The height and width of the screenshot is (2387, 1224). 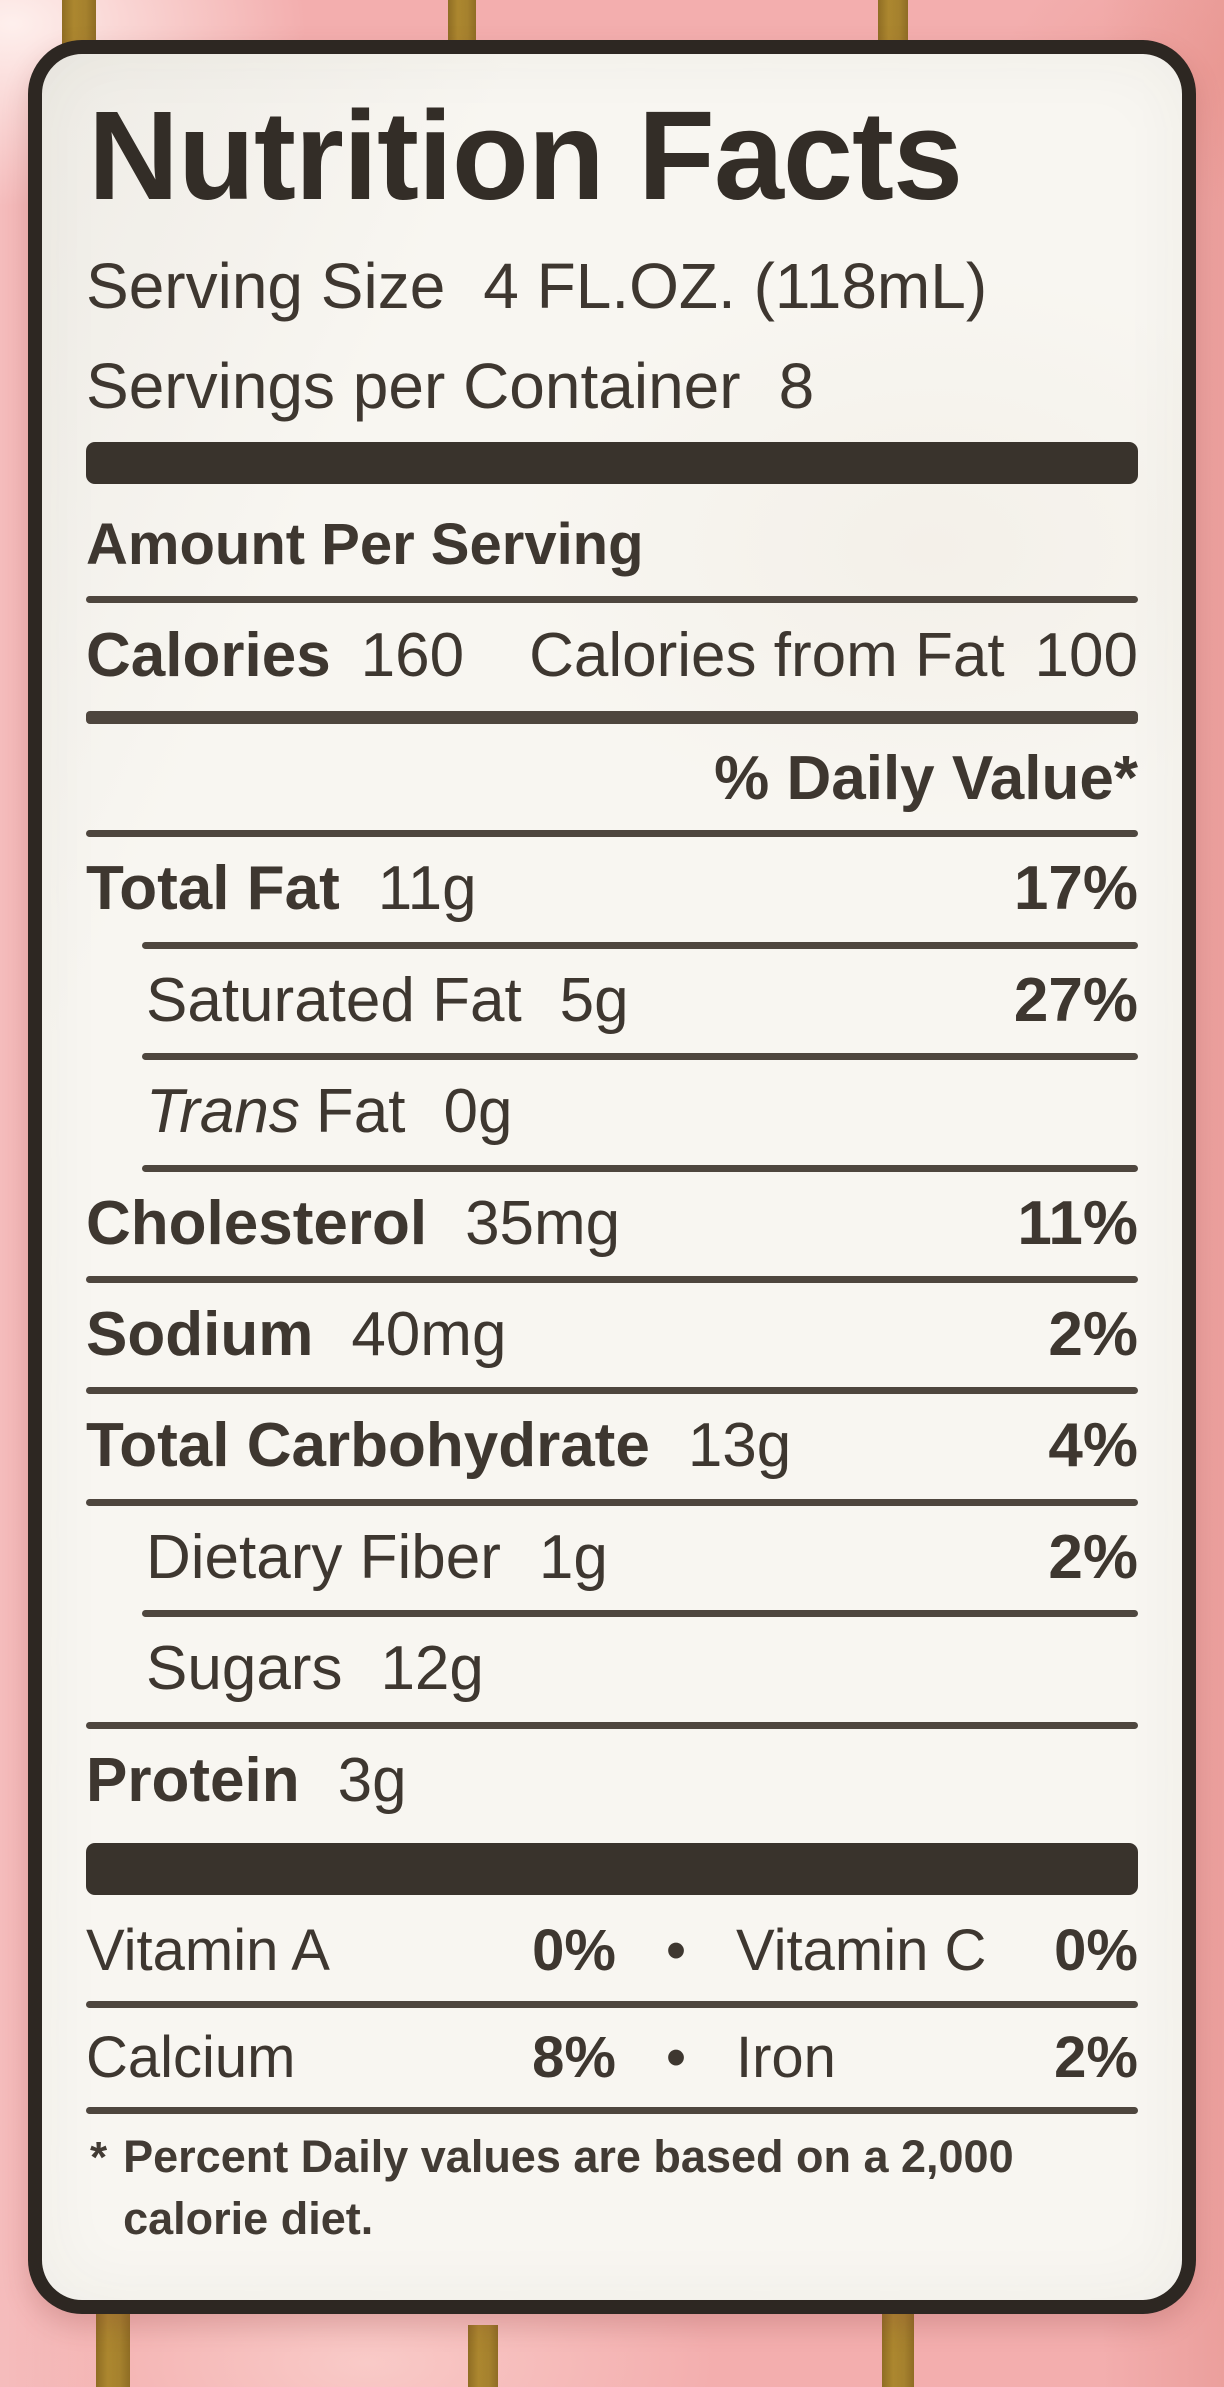 I want to click on serving-size-row: Serving Size 4 FL.OZ. (118mL), so click(x=612, y=286).